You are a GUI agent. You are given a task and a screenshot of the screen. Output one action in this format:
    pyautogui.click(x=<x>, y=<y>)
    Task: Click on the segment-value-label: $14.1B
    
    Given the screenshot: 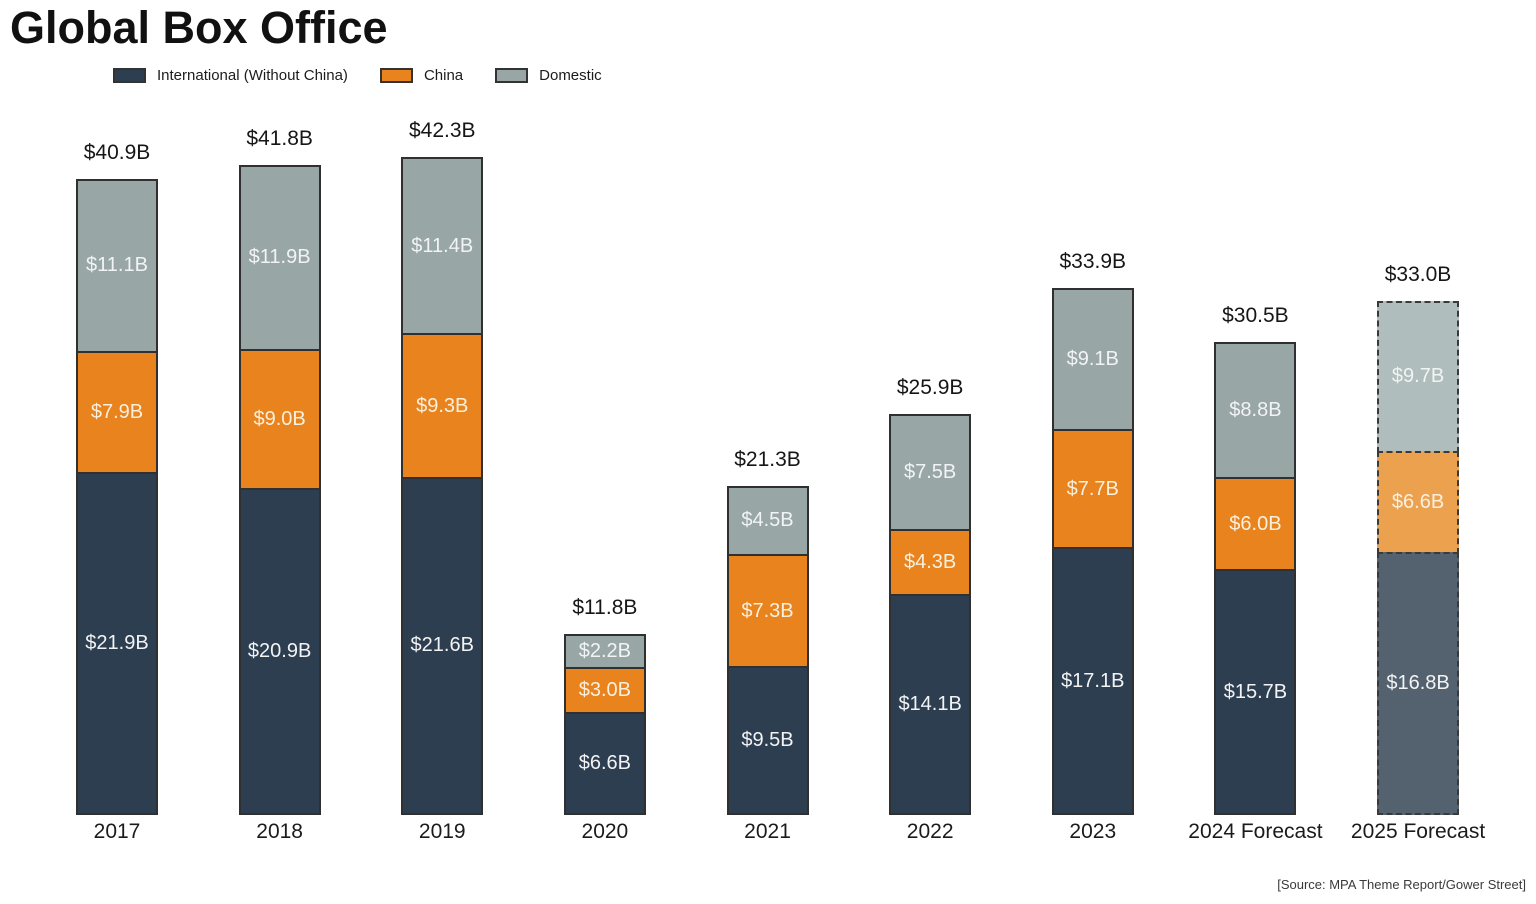 What is the action you would take?
    pyautogui.click(x=930, y=704)
    